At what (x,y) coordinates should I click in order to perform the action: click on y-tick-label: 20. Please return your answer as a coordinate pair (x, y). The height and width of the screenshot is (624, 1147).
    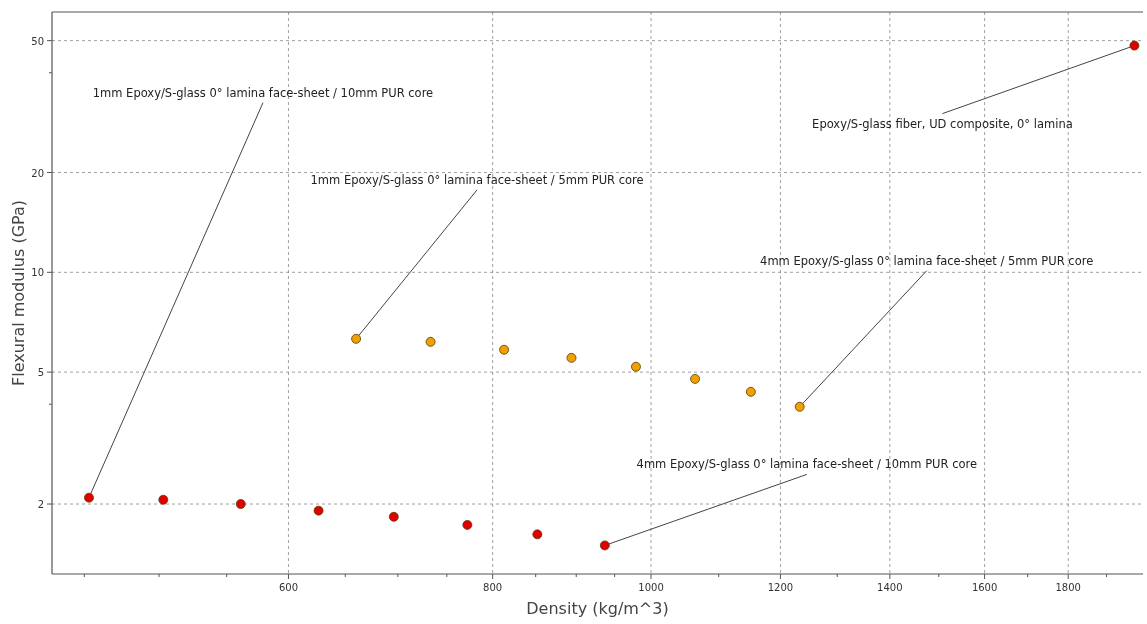
    Looking at the image, I should click on (37, 173).